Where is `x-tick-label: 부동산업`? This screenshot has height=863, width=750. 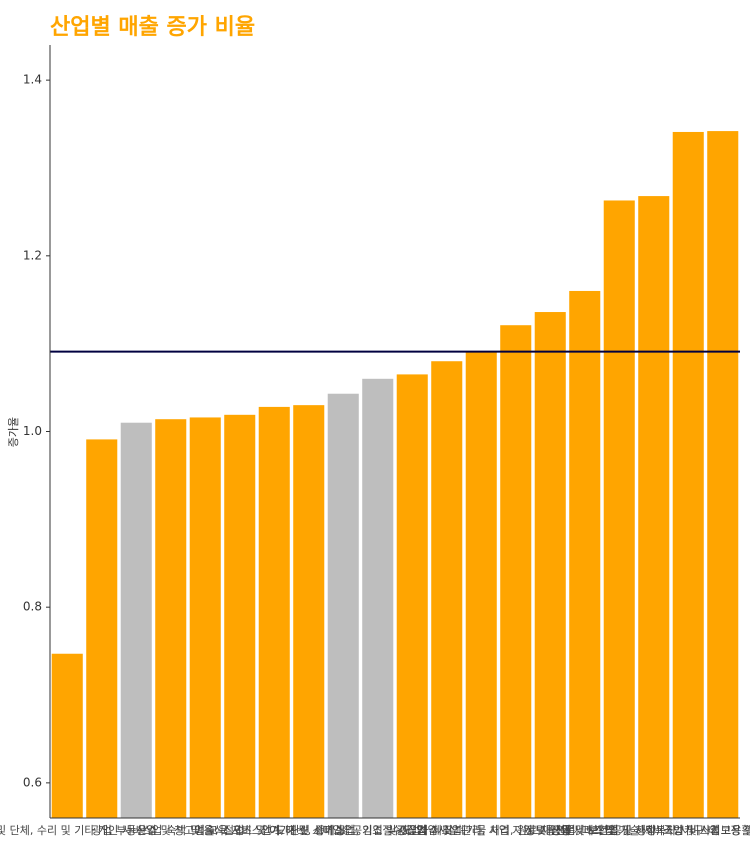 x-tick-label: 부동산업 is located at coordinates (136, 830).